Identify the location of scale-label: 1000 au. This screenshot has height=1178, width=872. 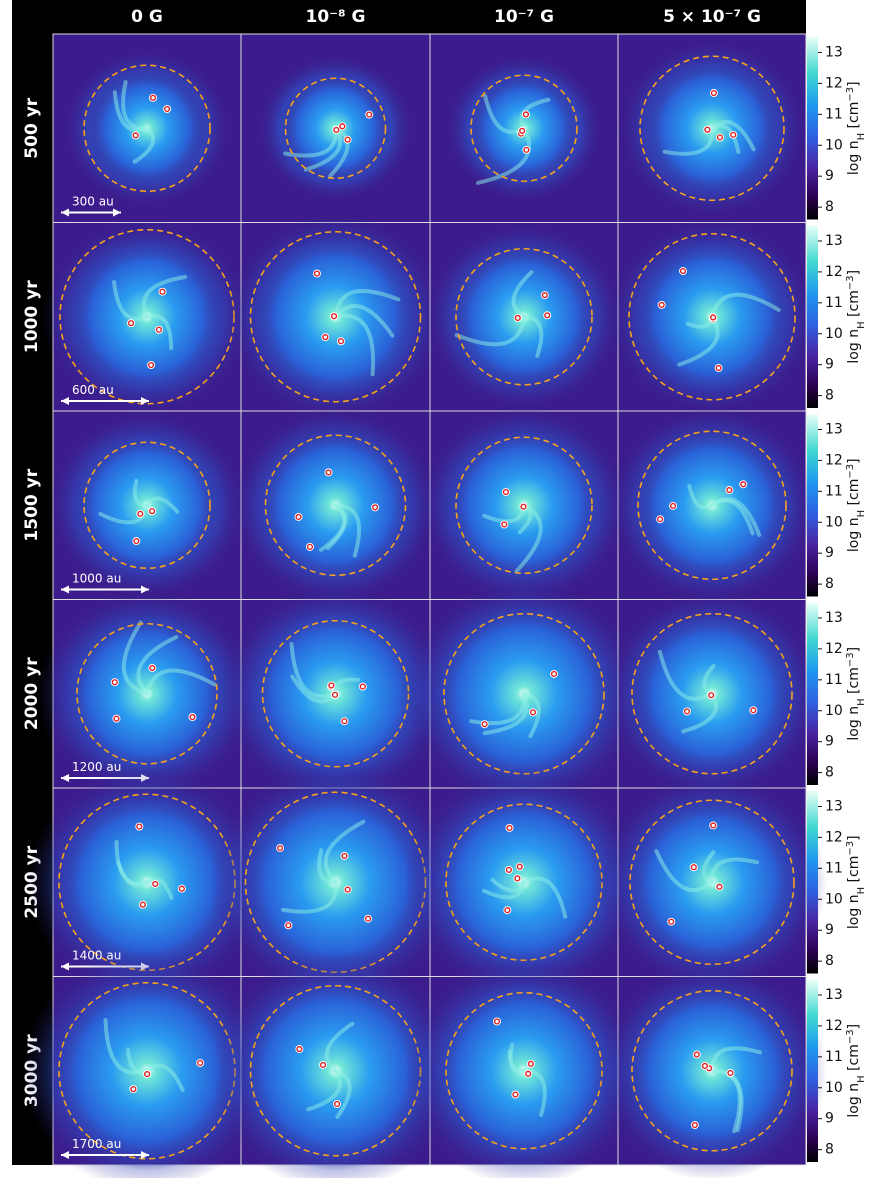
(96, 579).